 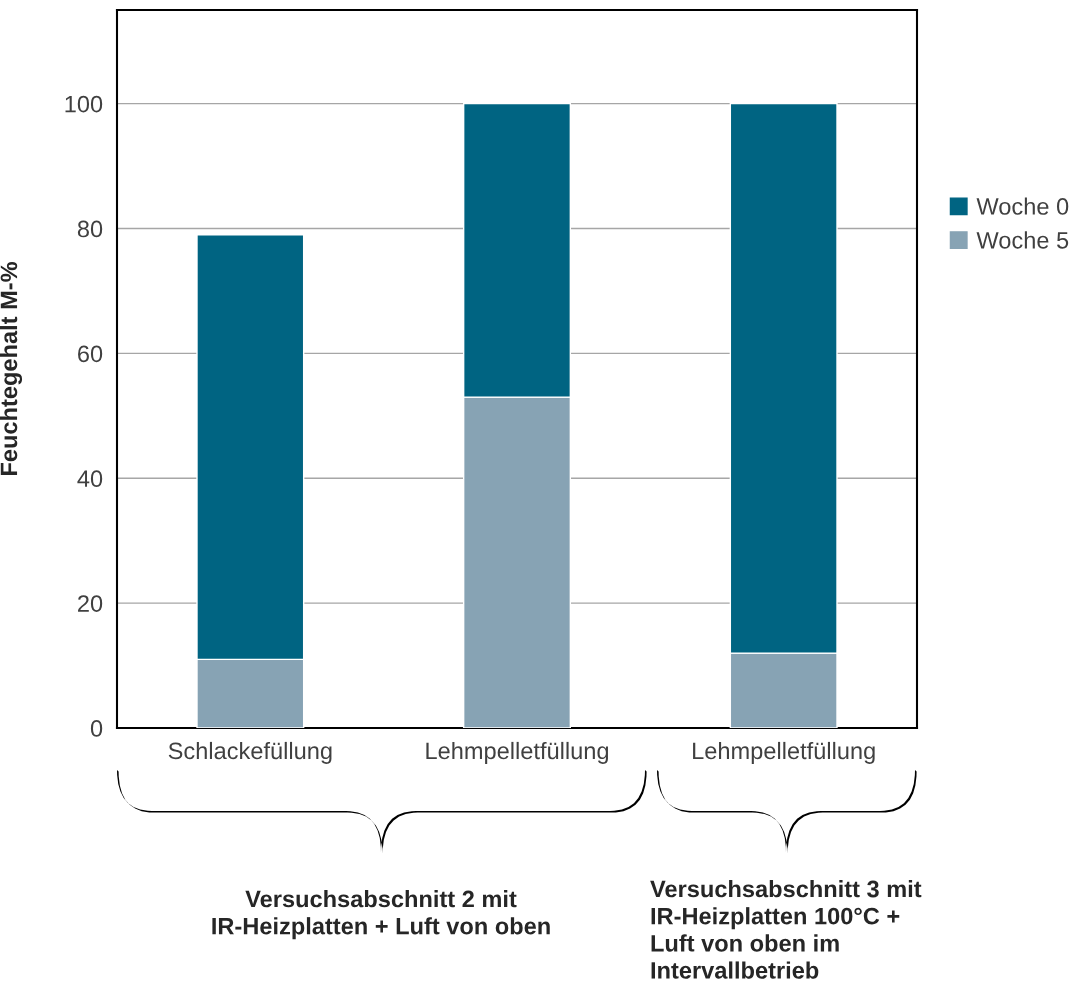 What do you see at coordinates (90, 603) in the screenshot?
I see `y-tick-label: 20` at bounding box center [90, 603].